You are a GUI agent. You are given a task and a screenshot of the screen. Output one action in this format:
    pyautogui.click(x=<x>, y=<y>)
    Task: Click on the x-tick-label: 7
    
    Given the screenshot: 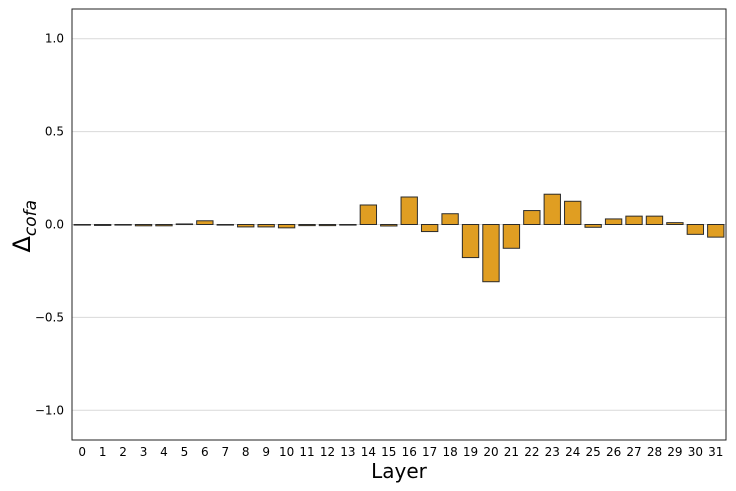 What is the action you would take?
    pyautogui.click(x=225, y=452)
    